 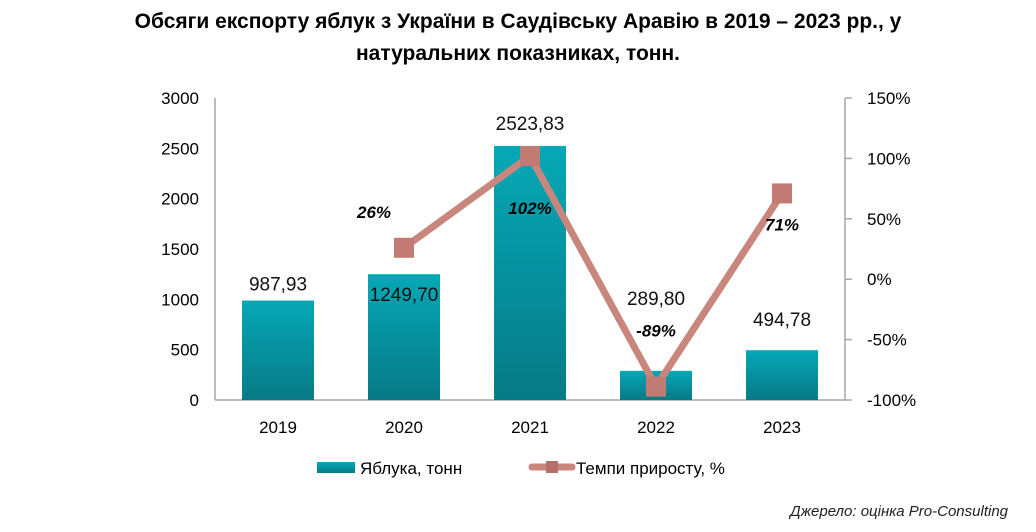 What do you see at coordinates (180, 249) in the screenshot?
I see `left-tick-label: 1500` at bounding box center [180, 249].